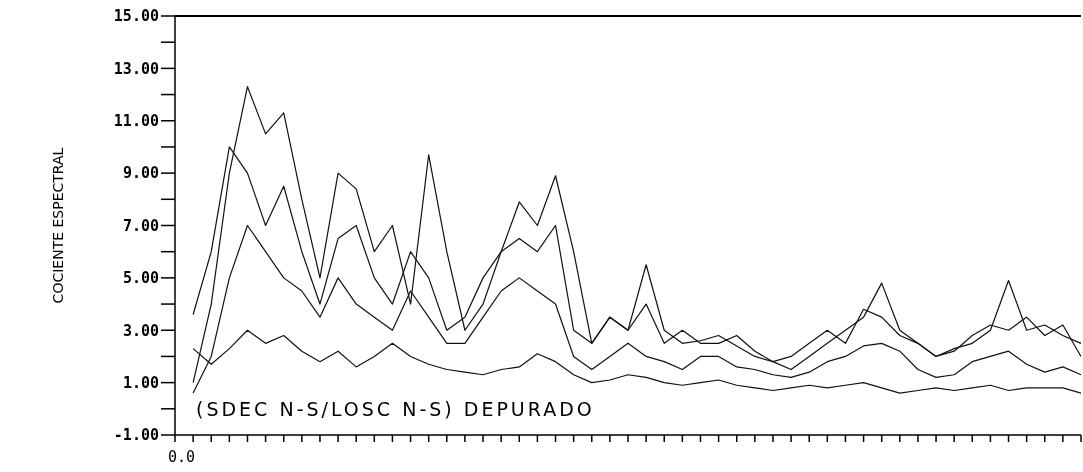 The image size is (1083, 472). I want to click on y-tick-label: 1.00, so click(140, 382).